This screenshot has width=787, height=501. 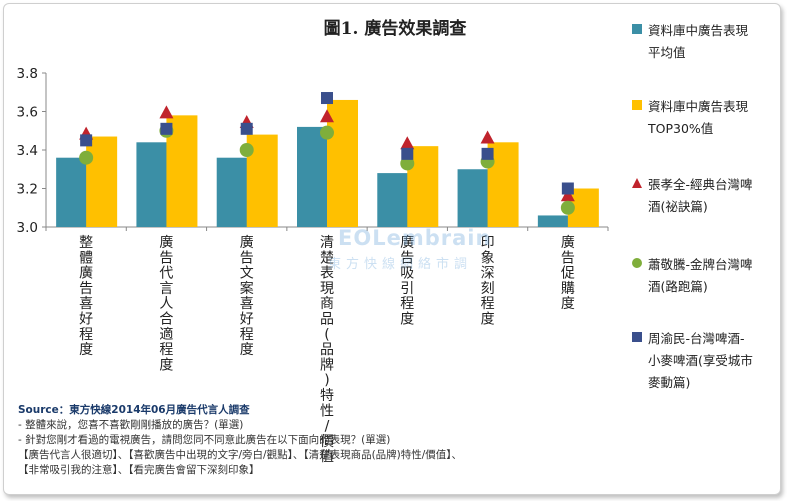 I want to click on legend-marker-square, so click(x=637, y=337).